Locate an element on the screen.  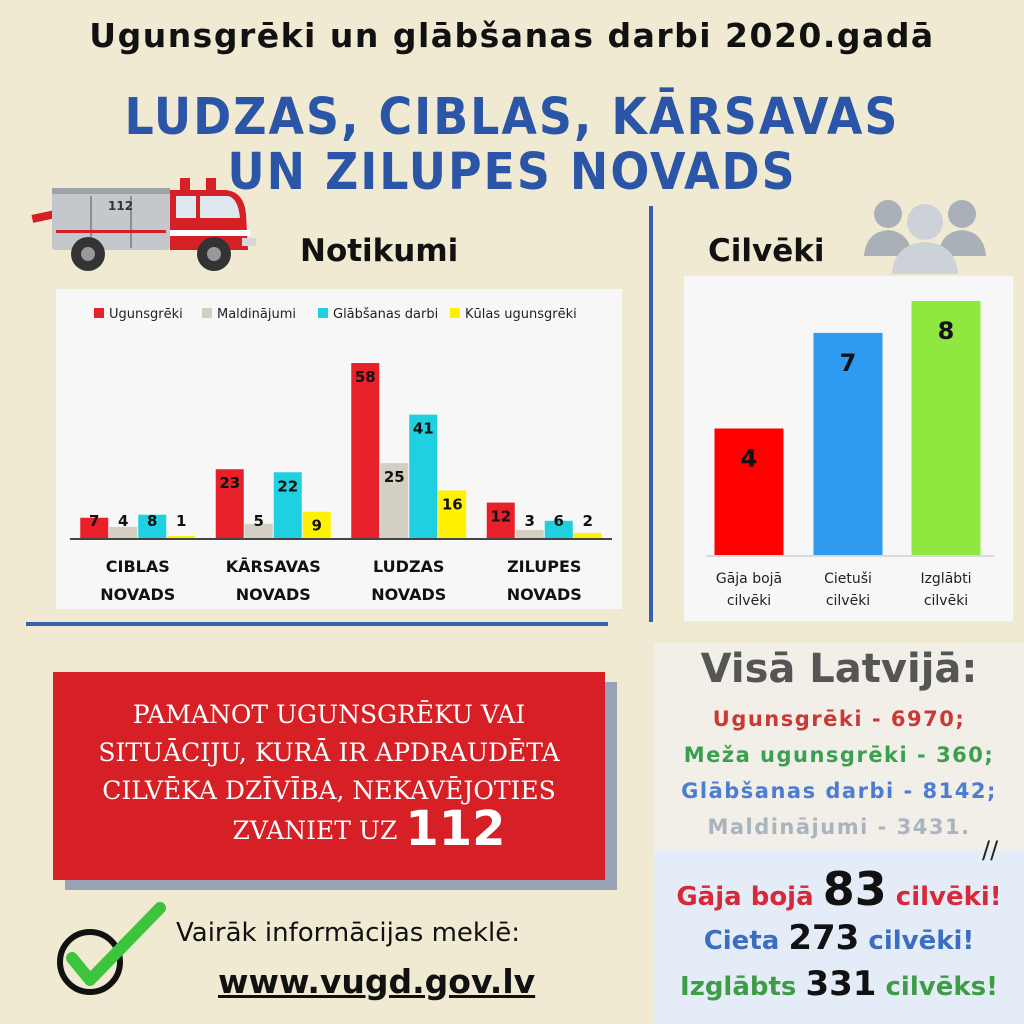
stat-fires: Ugunsgrēki - 6970; is located at coordinates (839, 719).